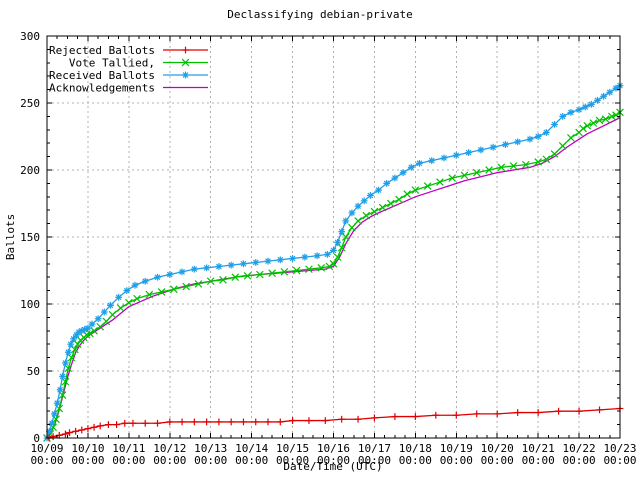  What do you see at coordinates (30, 237) in the screenshot?
I see `y-axis-tick-labels: 0 50 100 150 200 250 300` at bounding box center [30, 237].